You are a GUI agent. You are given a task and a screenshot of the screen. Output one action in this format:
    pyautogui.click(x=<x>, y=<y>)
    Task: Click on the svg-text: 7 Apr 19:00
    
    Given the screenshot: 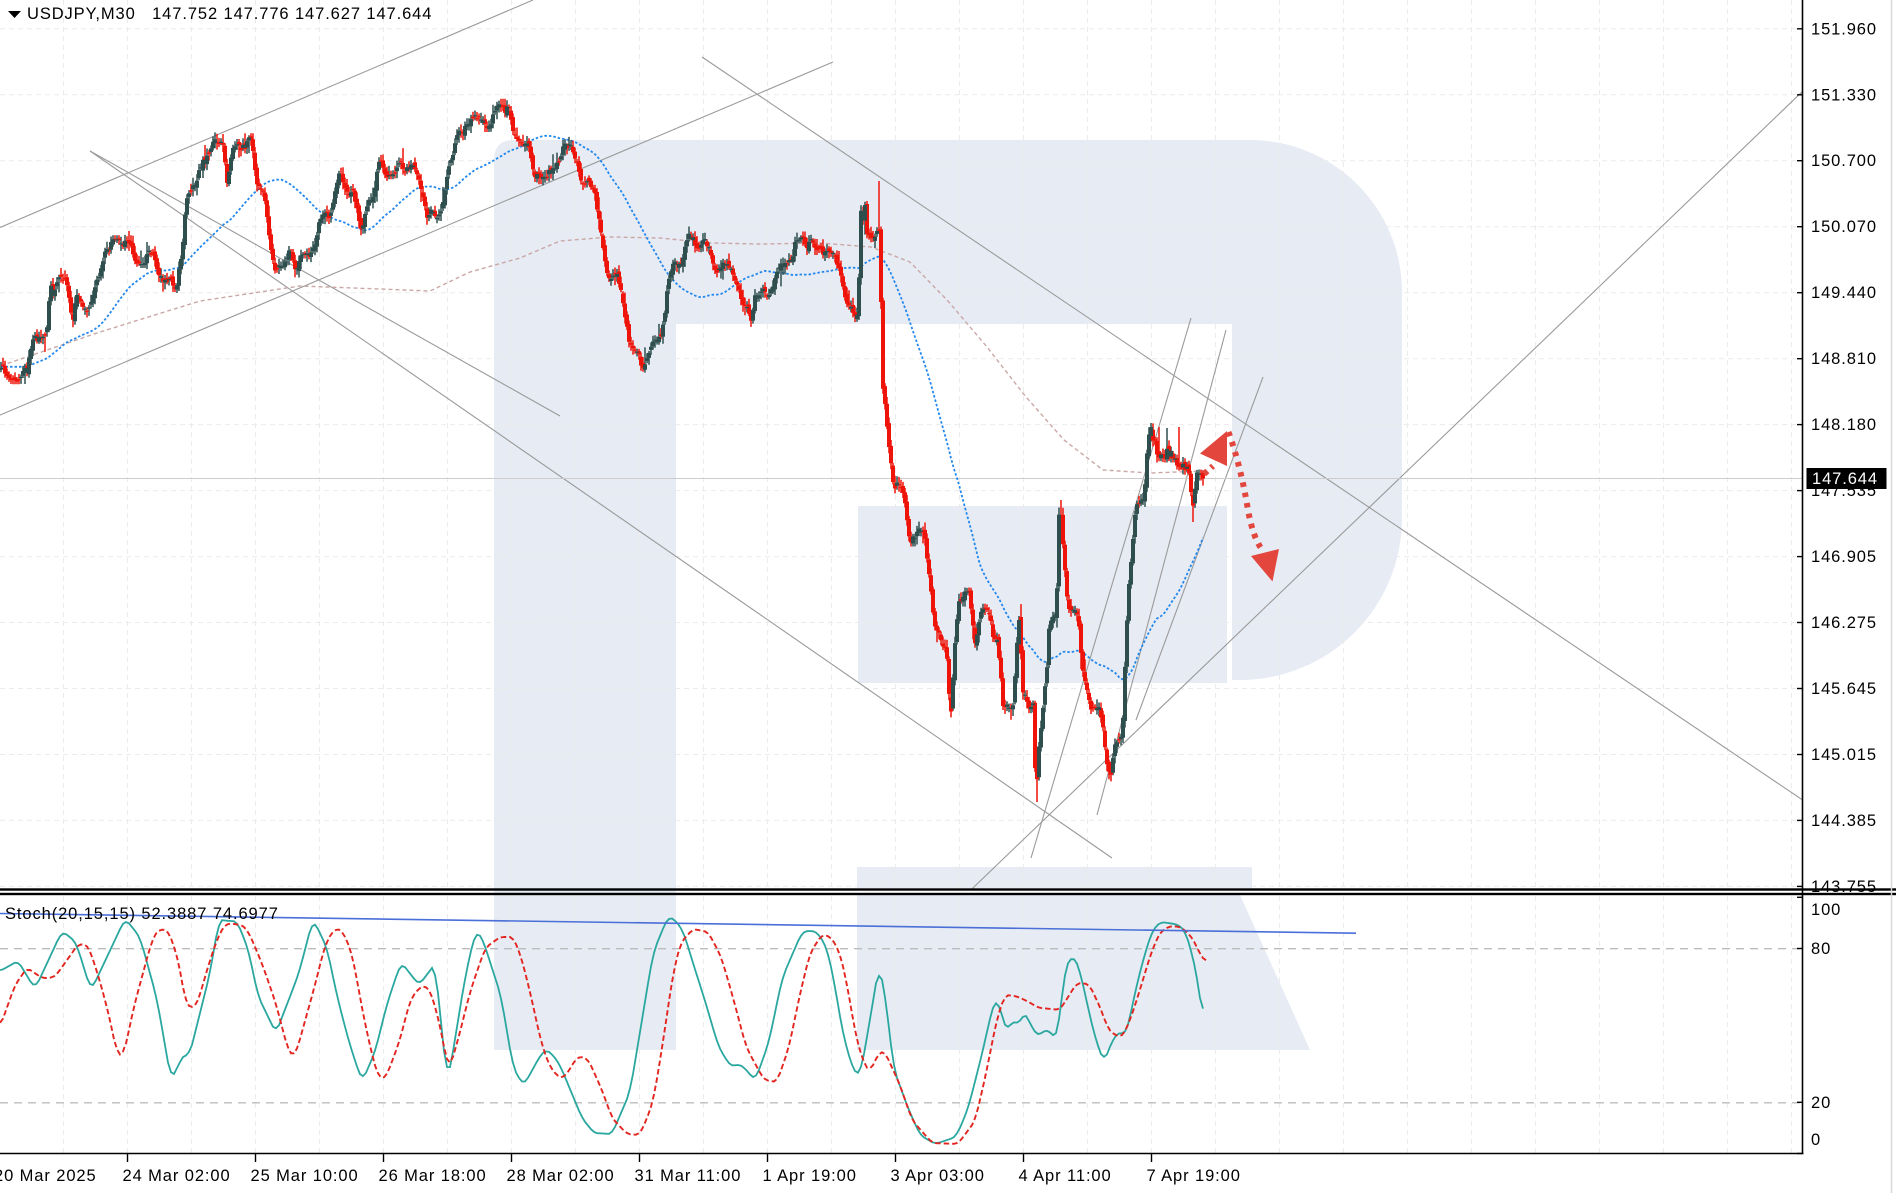 What is the action you would take?
    pyautogui.click(x=1194, y=1176)
    